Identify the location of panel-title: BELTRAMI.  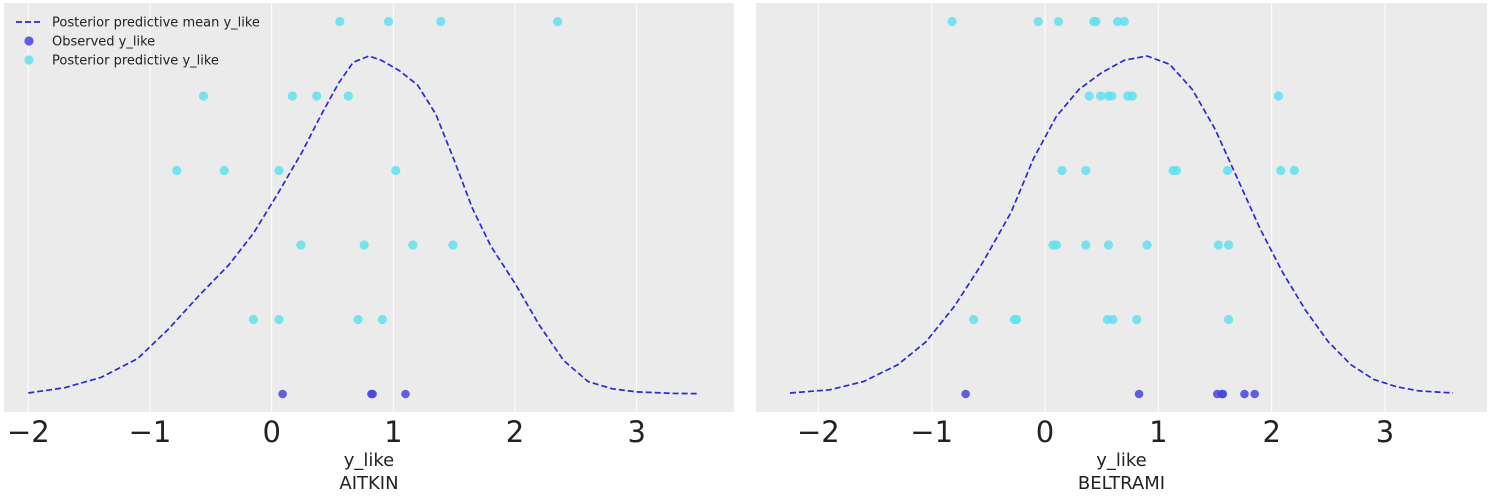
(1121, 483).